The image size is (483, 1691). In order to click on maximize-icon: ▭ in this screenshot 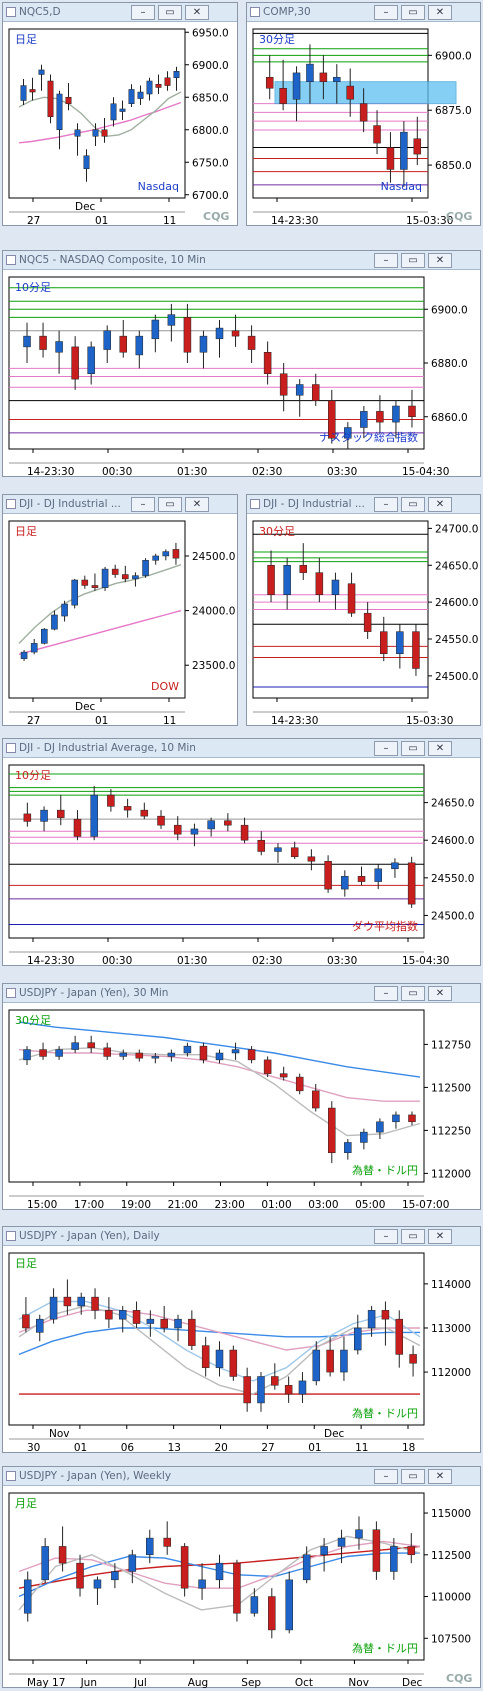, I will do `click(413, 1476)`.